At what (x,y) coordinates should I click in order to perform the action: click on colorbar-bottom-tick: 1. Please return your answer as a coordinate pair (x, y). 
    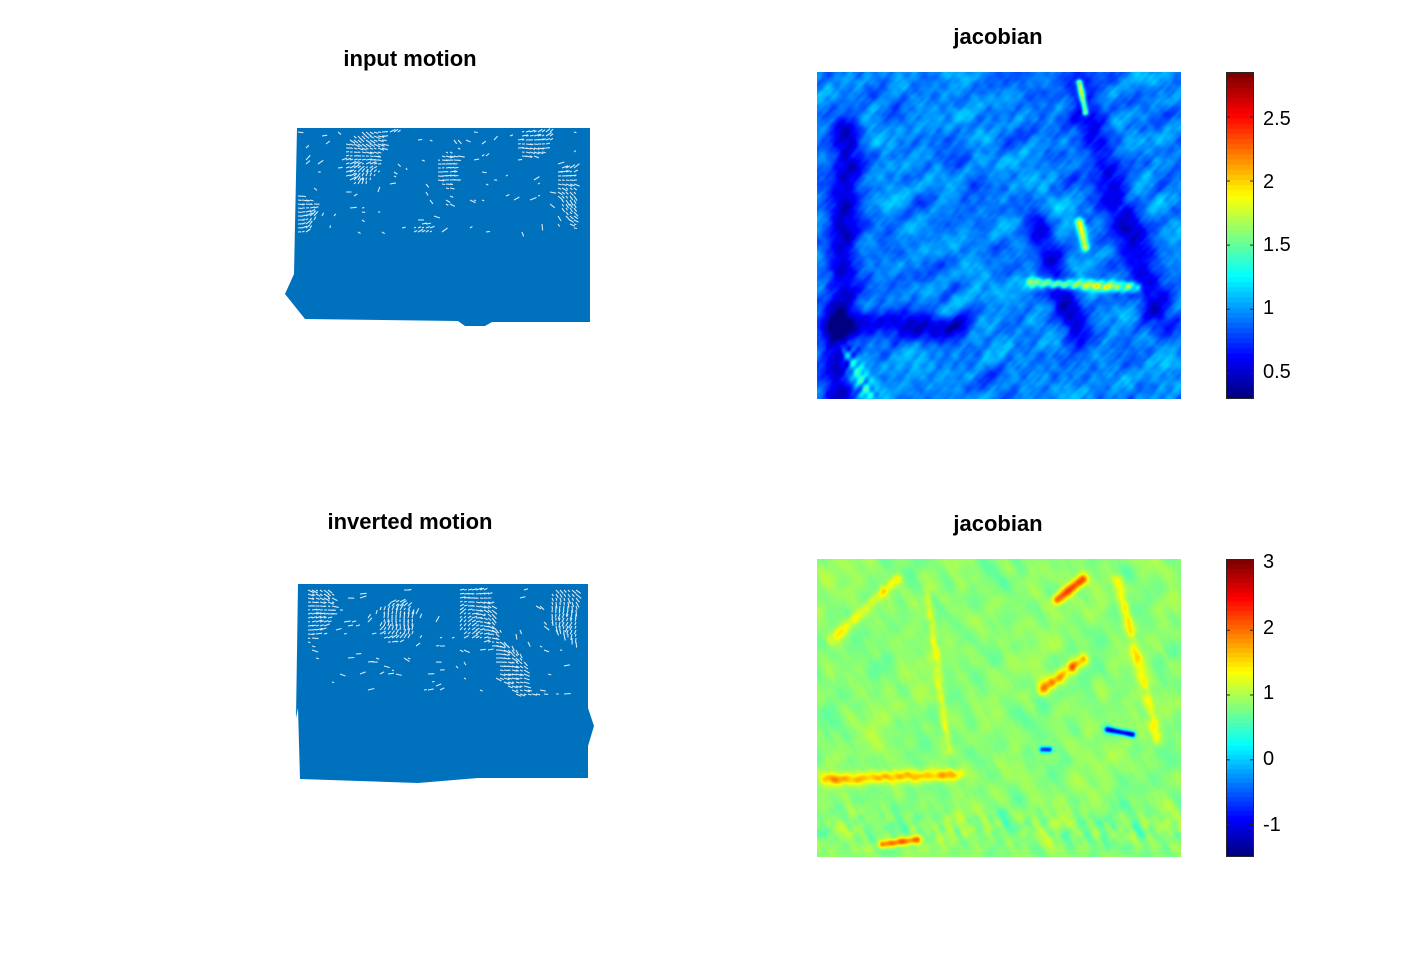
    Looking at the image, I should click on (1269, 693).